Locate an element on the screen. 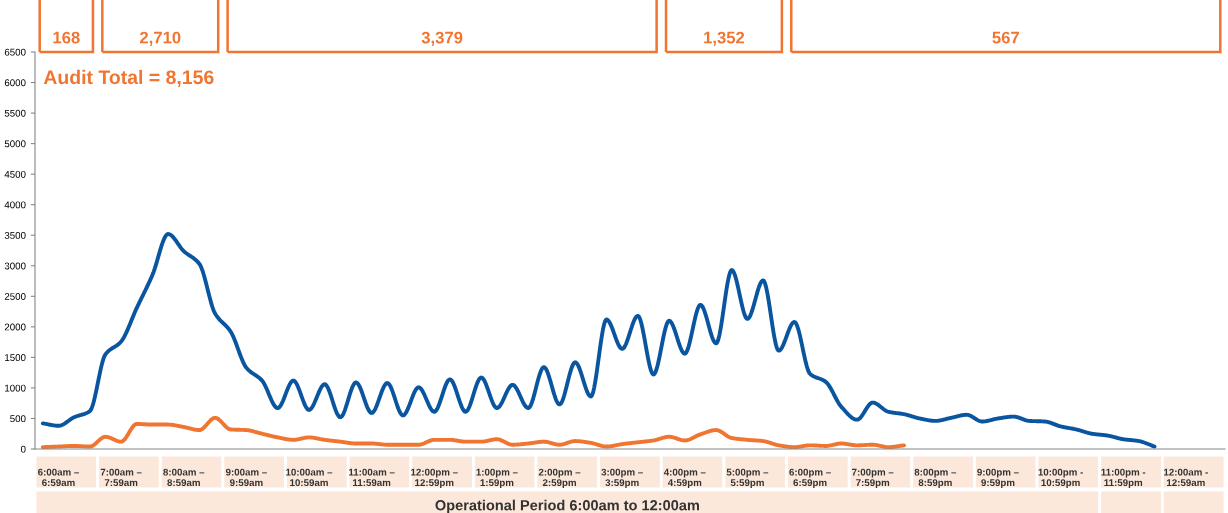 This screenshot has height=513, width=1228. x-tick-label: 10:00am – 10:59am is located at coordinates (309, 477).